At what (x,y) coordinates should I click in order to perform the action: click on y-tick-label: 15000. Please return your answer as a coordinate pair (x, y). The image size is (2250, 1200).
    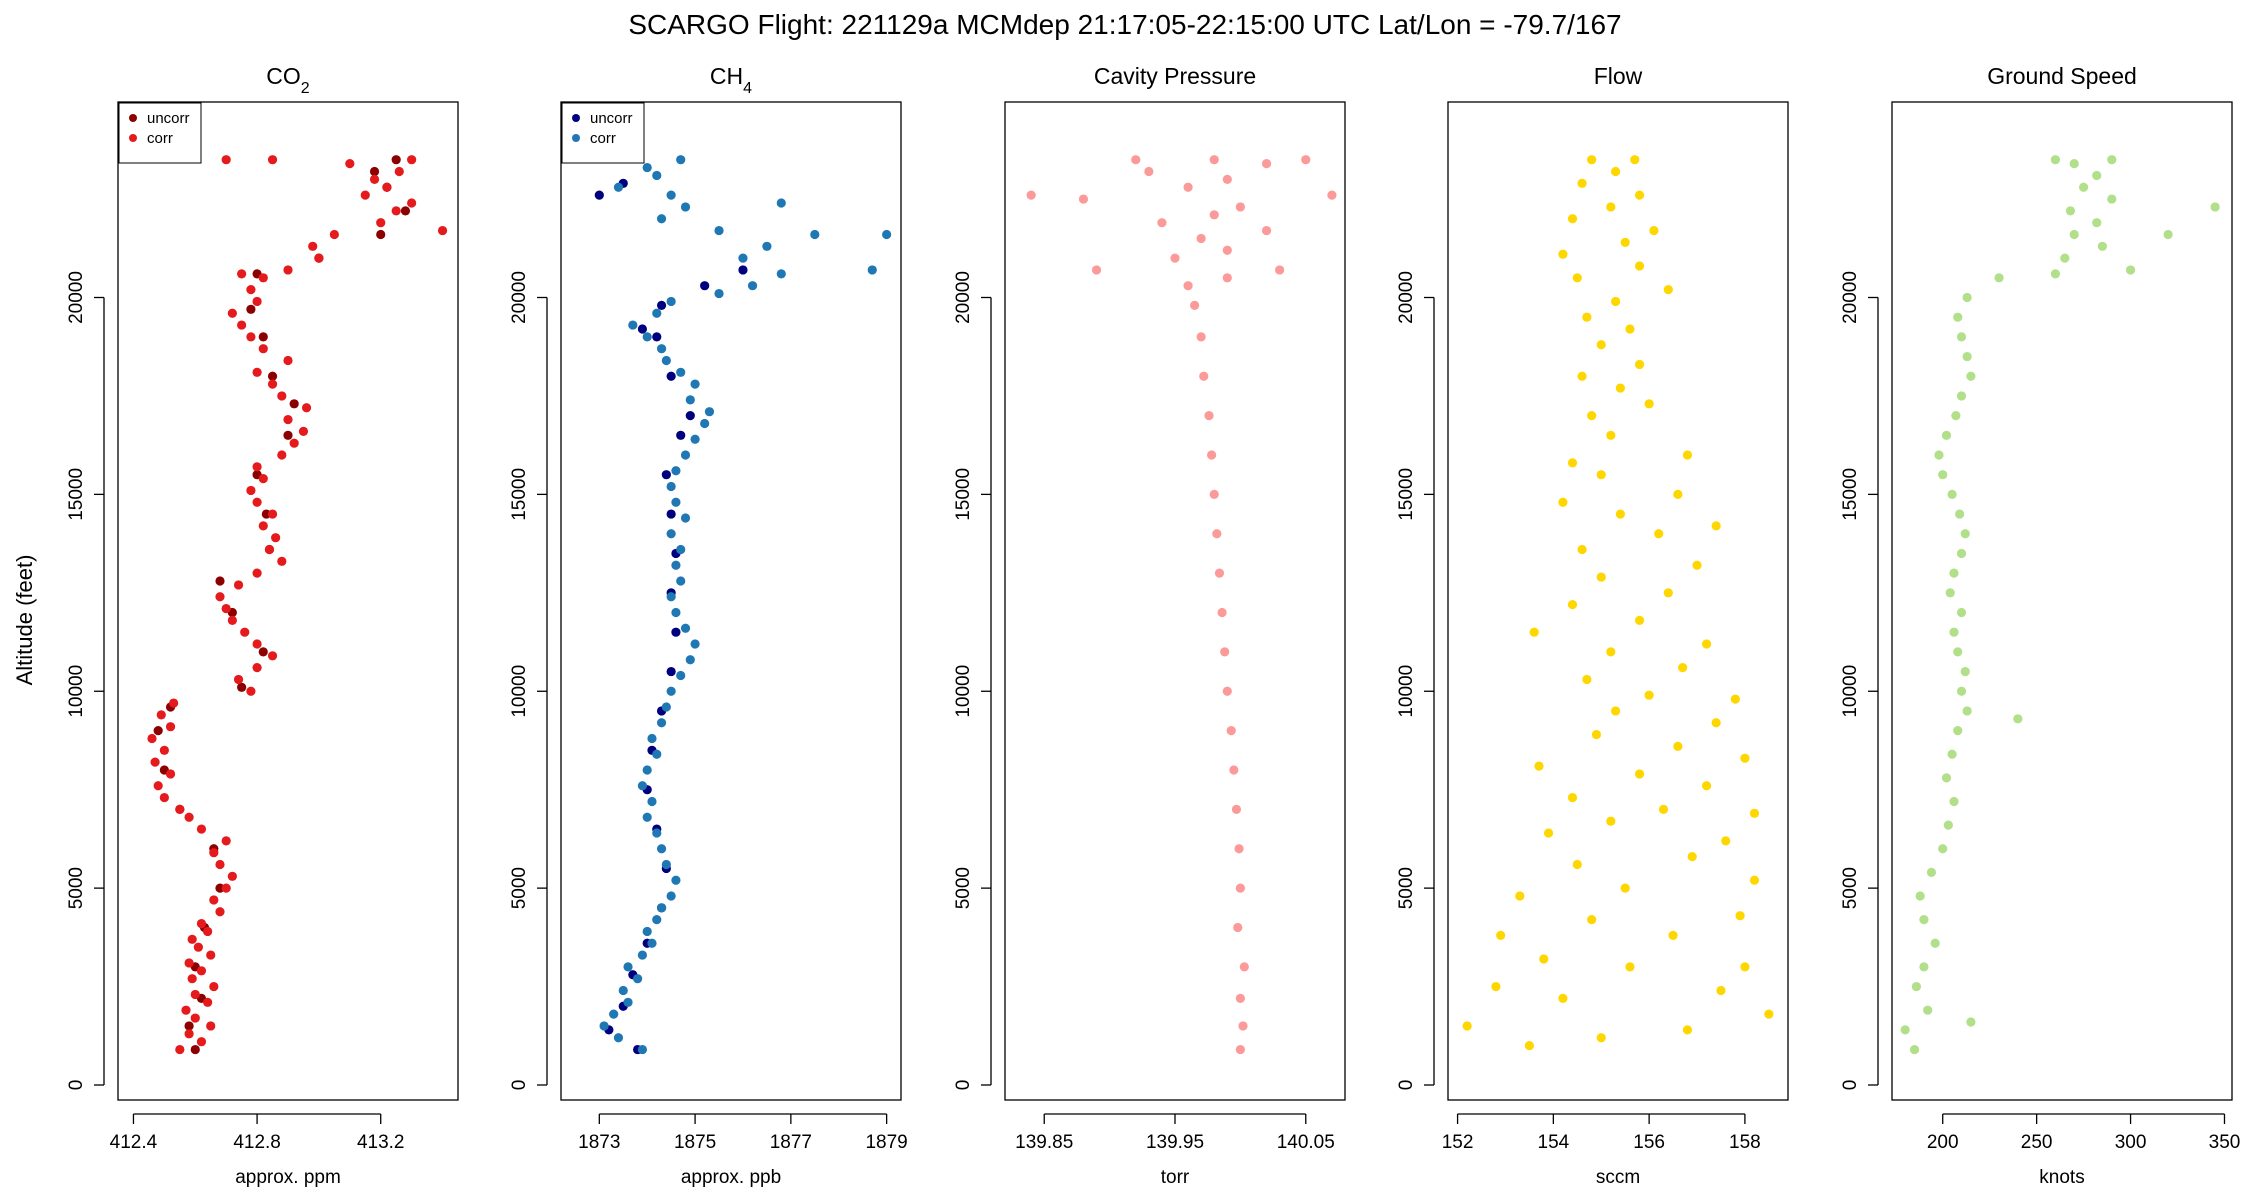
    Looking at the image, I should click on (76, 494).